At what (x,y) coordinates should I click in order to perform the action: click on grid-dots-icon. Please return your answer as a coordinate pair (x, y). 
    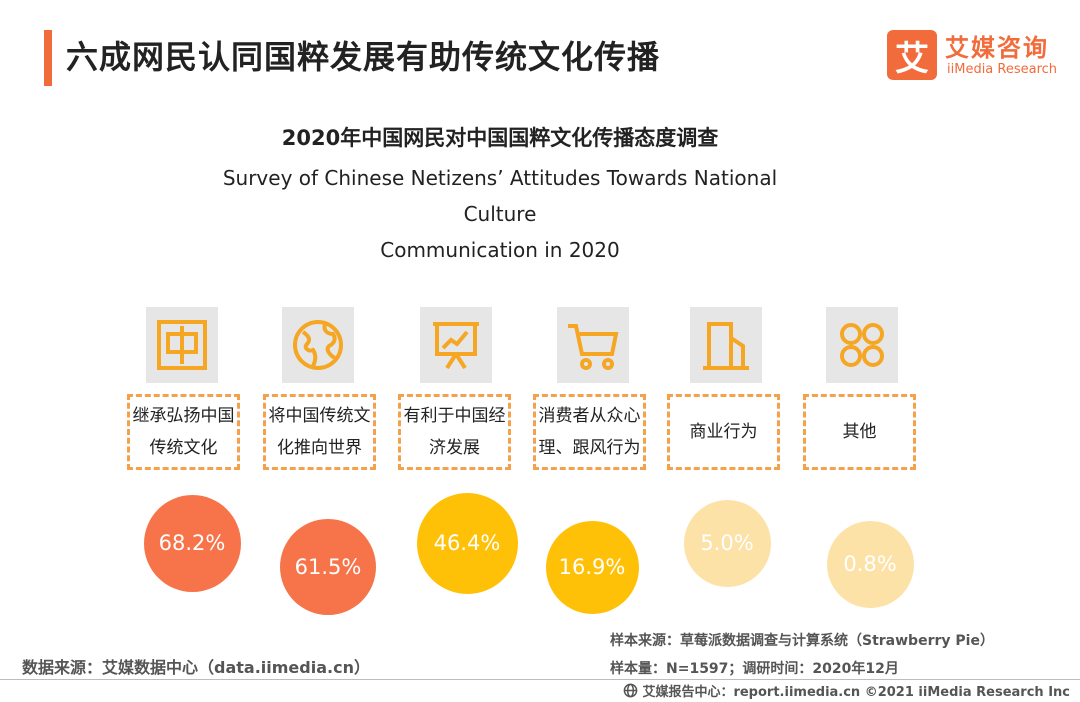
    Looking at the image, I should click on (862, 345).